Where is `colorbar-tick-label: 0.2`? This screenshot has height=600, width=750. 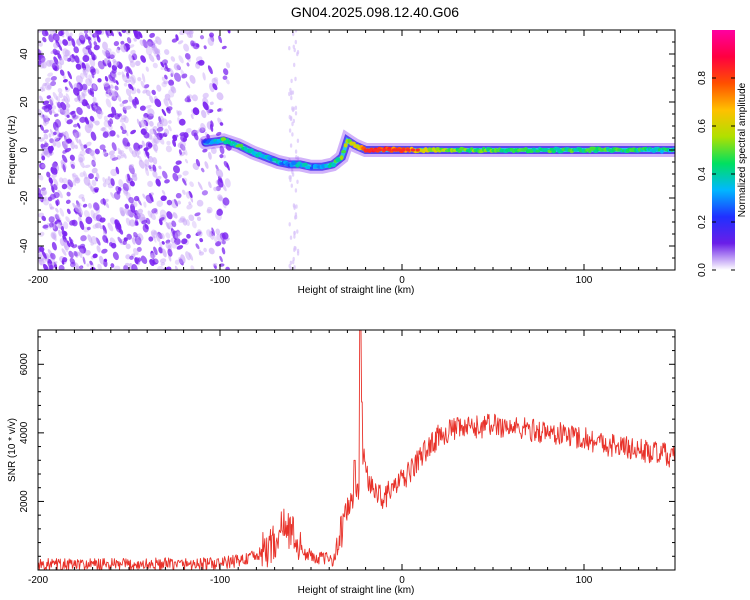 colorbar-tick-label: 0.2 is located at coordinates (702, 222).